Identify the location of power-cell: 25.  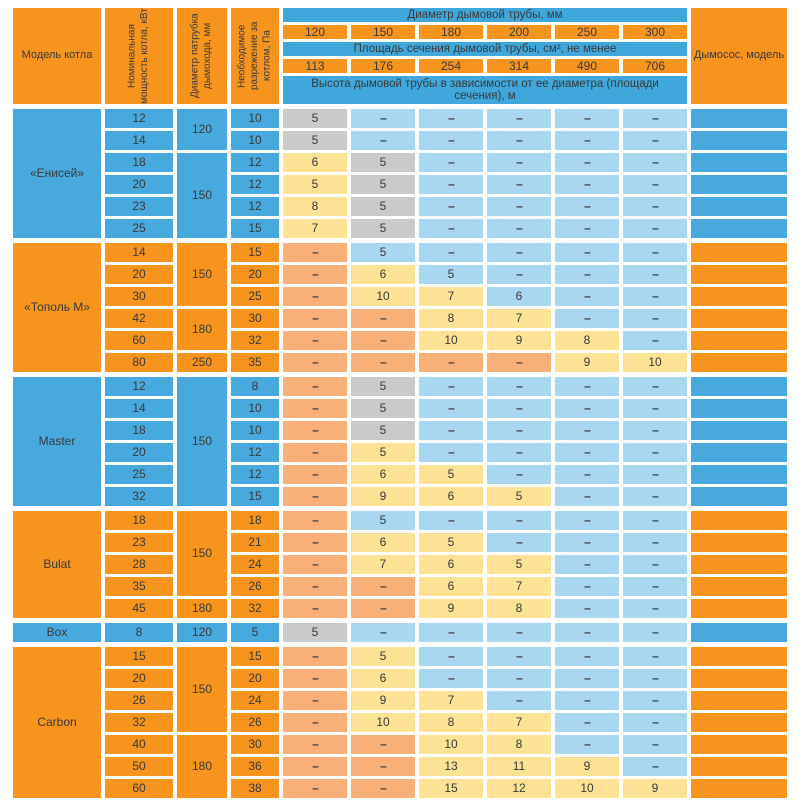
(139, 474).